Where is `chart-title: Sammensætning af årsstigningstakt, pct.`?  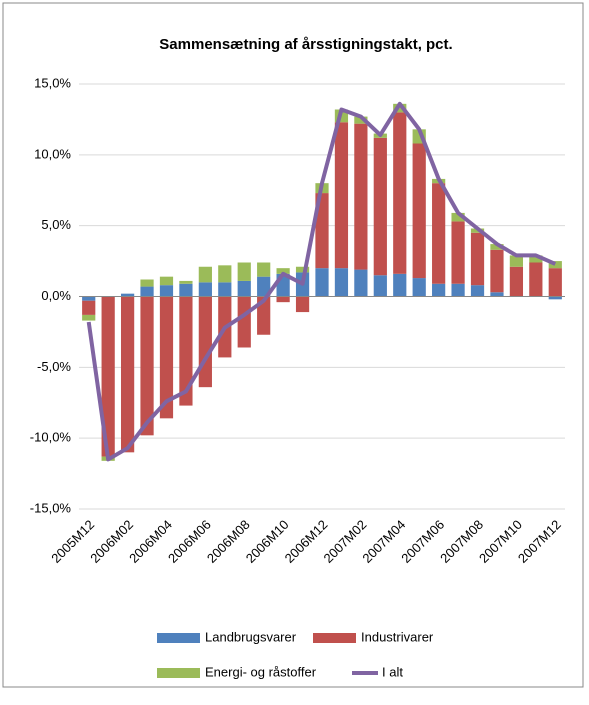
chart-title: Sammensætning af årsstigningstakt, pct. is located at coordinates (305, 44).